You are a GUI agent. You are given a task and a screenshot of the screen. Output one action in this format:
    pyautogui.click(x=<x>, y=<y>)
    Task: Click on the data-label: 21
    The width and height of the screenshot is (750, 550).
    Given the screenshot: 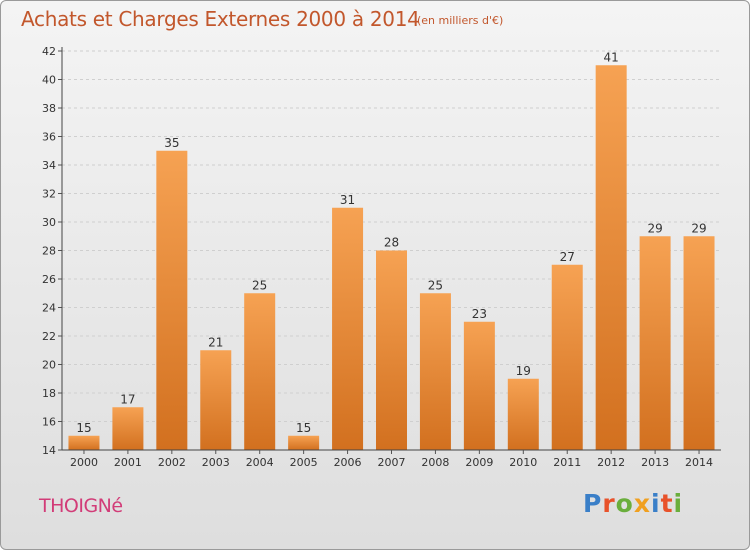 What is the action you would take?
    pyautogui.click(x=215, y=342)
    